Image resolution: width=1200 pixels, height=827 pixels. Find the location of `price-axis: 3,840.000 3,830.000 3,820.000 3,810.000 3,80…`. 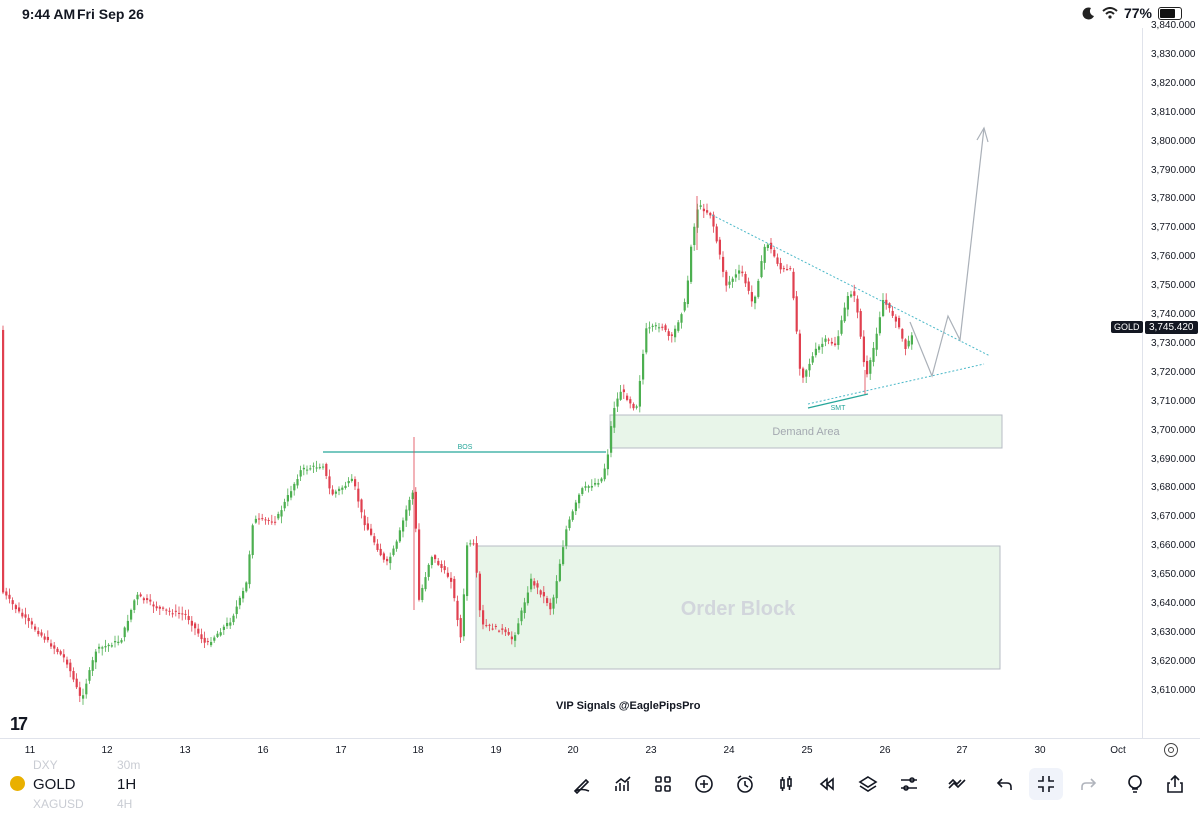

price-axis: 3,840.000 3,830.000 3,820.000 3,810.000 3,80… is located at coordinates (1171, 379).